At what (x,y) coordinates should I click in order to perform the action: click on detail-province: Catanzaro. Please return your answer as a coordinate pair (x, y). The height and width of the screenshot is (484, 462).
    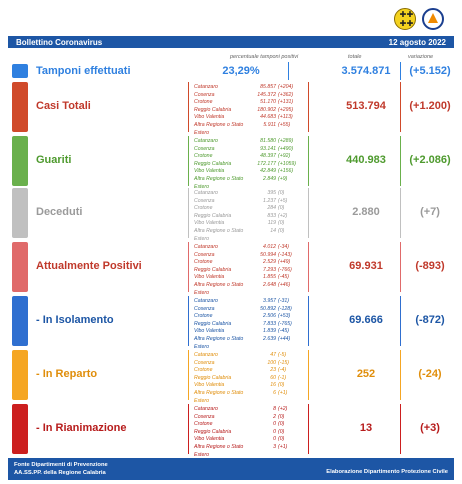
    Looking at the image, I should click on (206, 409).